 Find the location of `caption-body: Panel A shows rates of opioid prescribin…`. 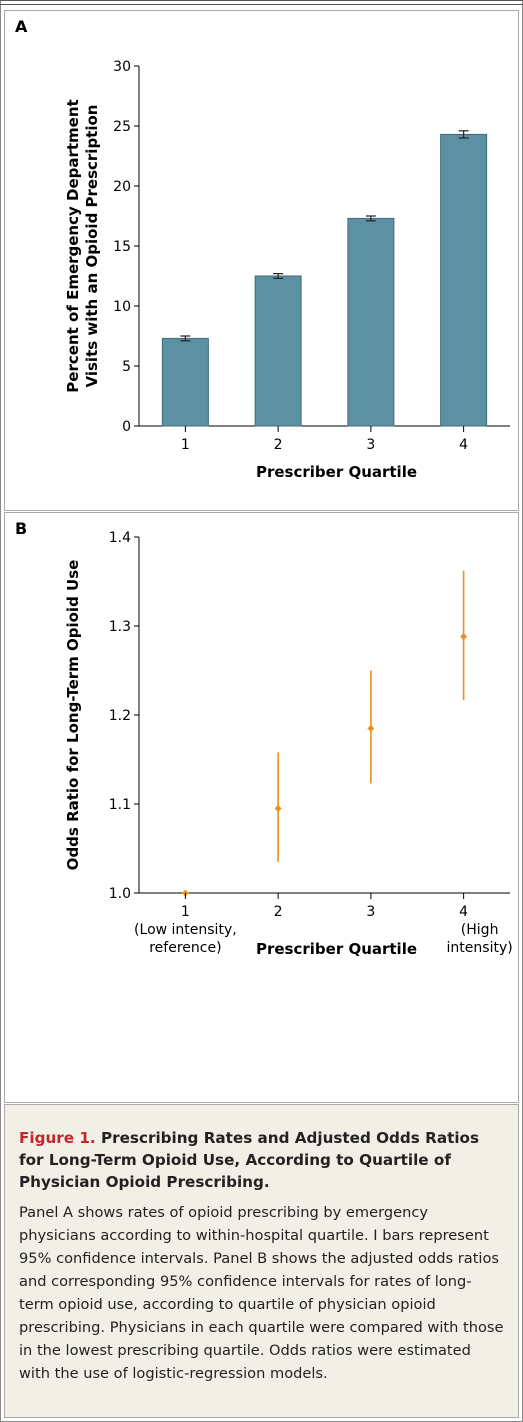

caption-body: Panel A shows rates of opioid prescribin… is located at coordinates (261, 1293).